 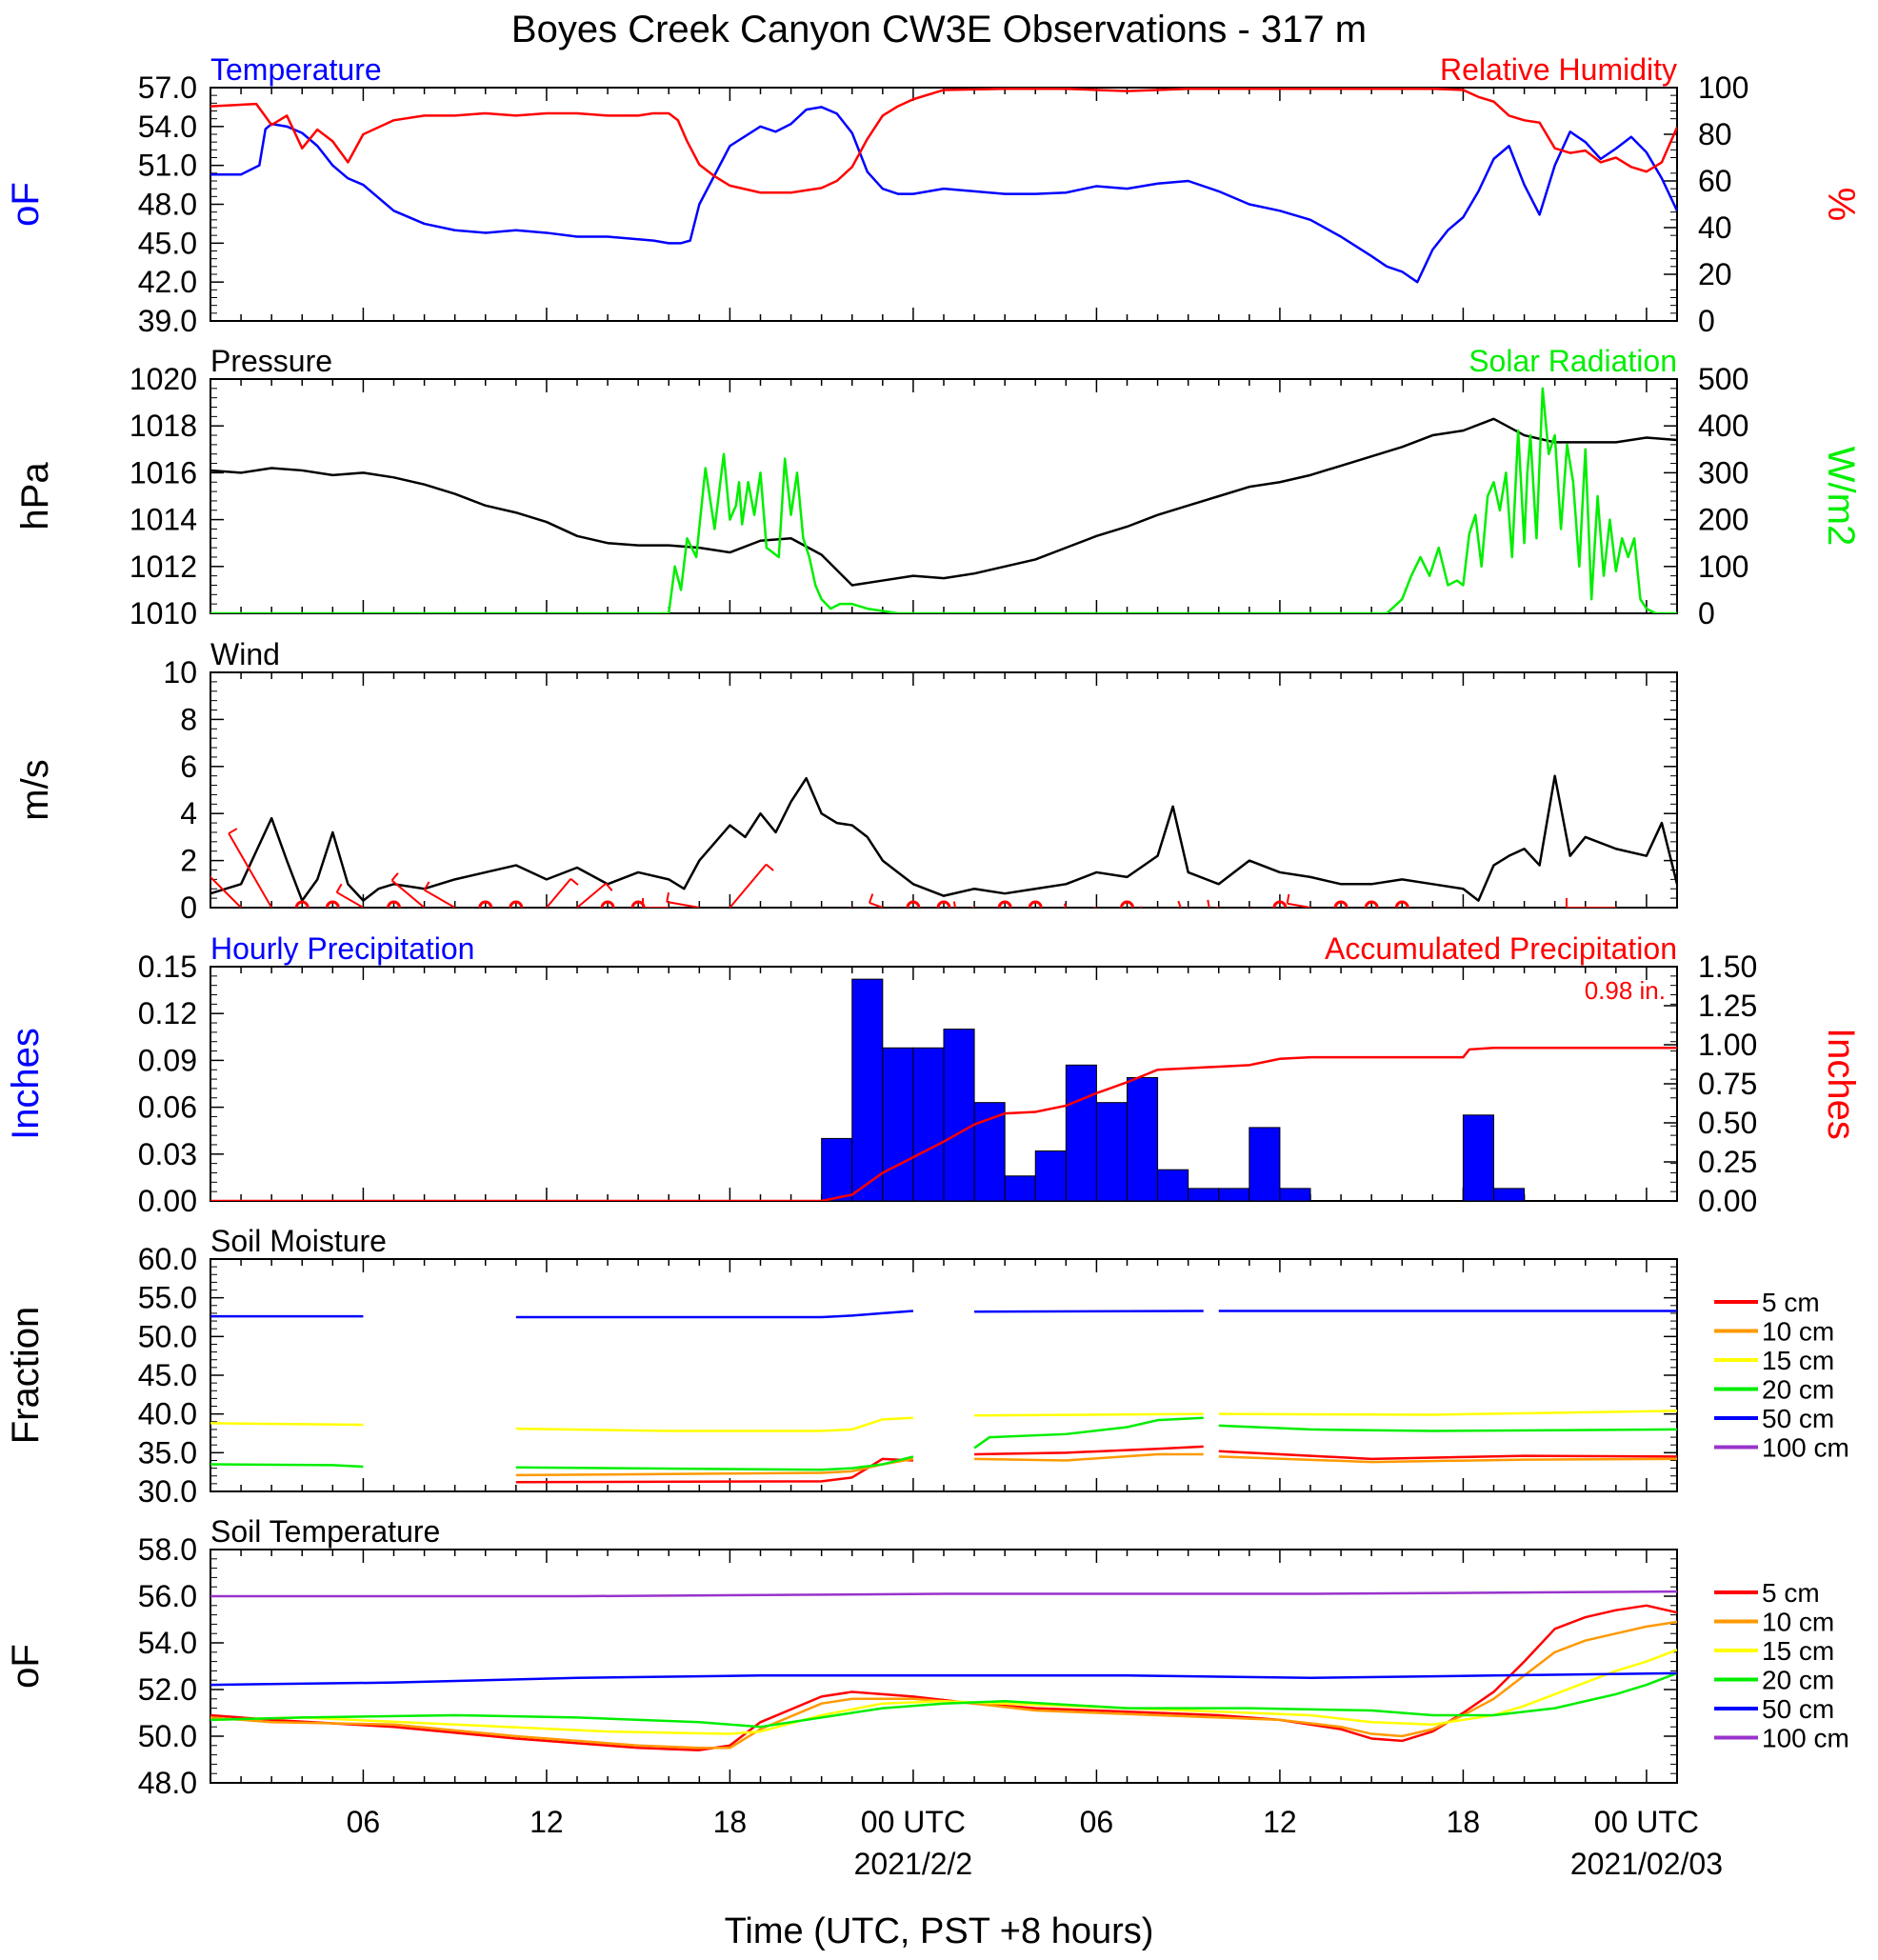 What do you see at coordinates (1625, 990) in the screenshot?
I see `precip-total-annotation: 0.98 in.` at bounding box center [1625, 990].